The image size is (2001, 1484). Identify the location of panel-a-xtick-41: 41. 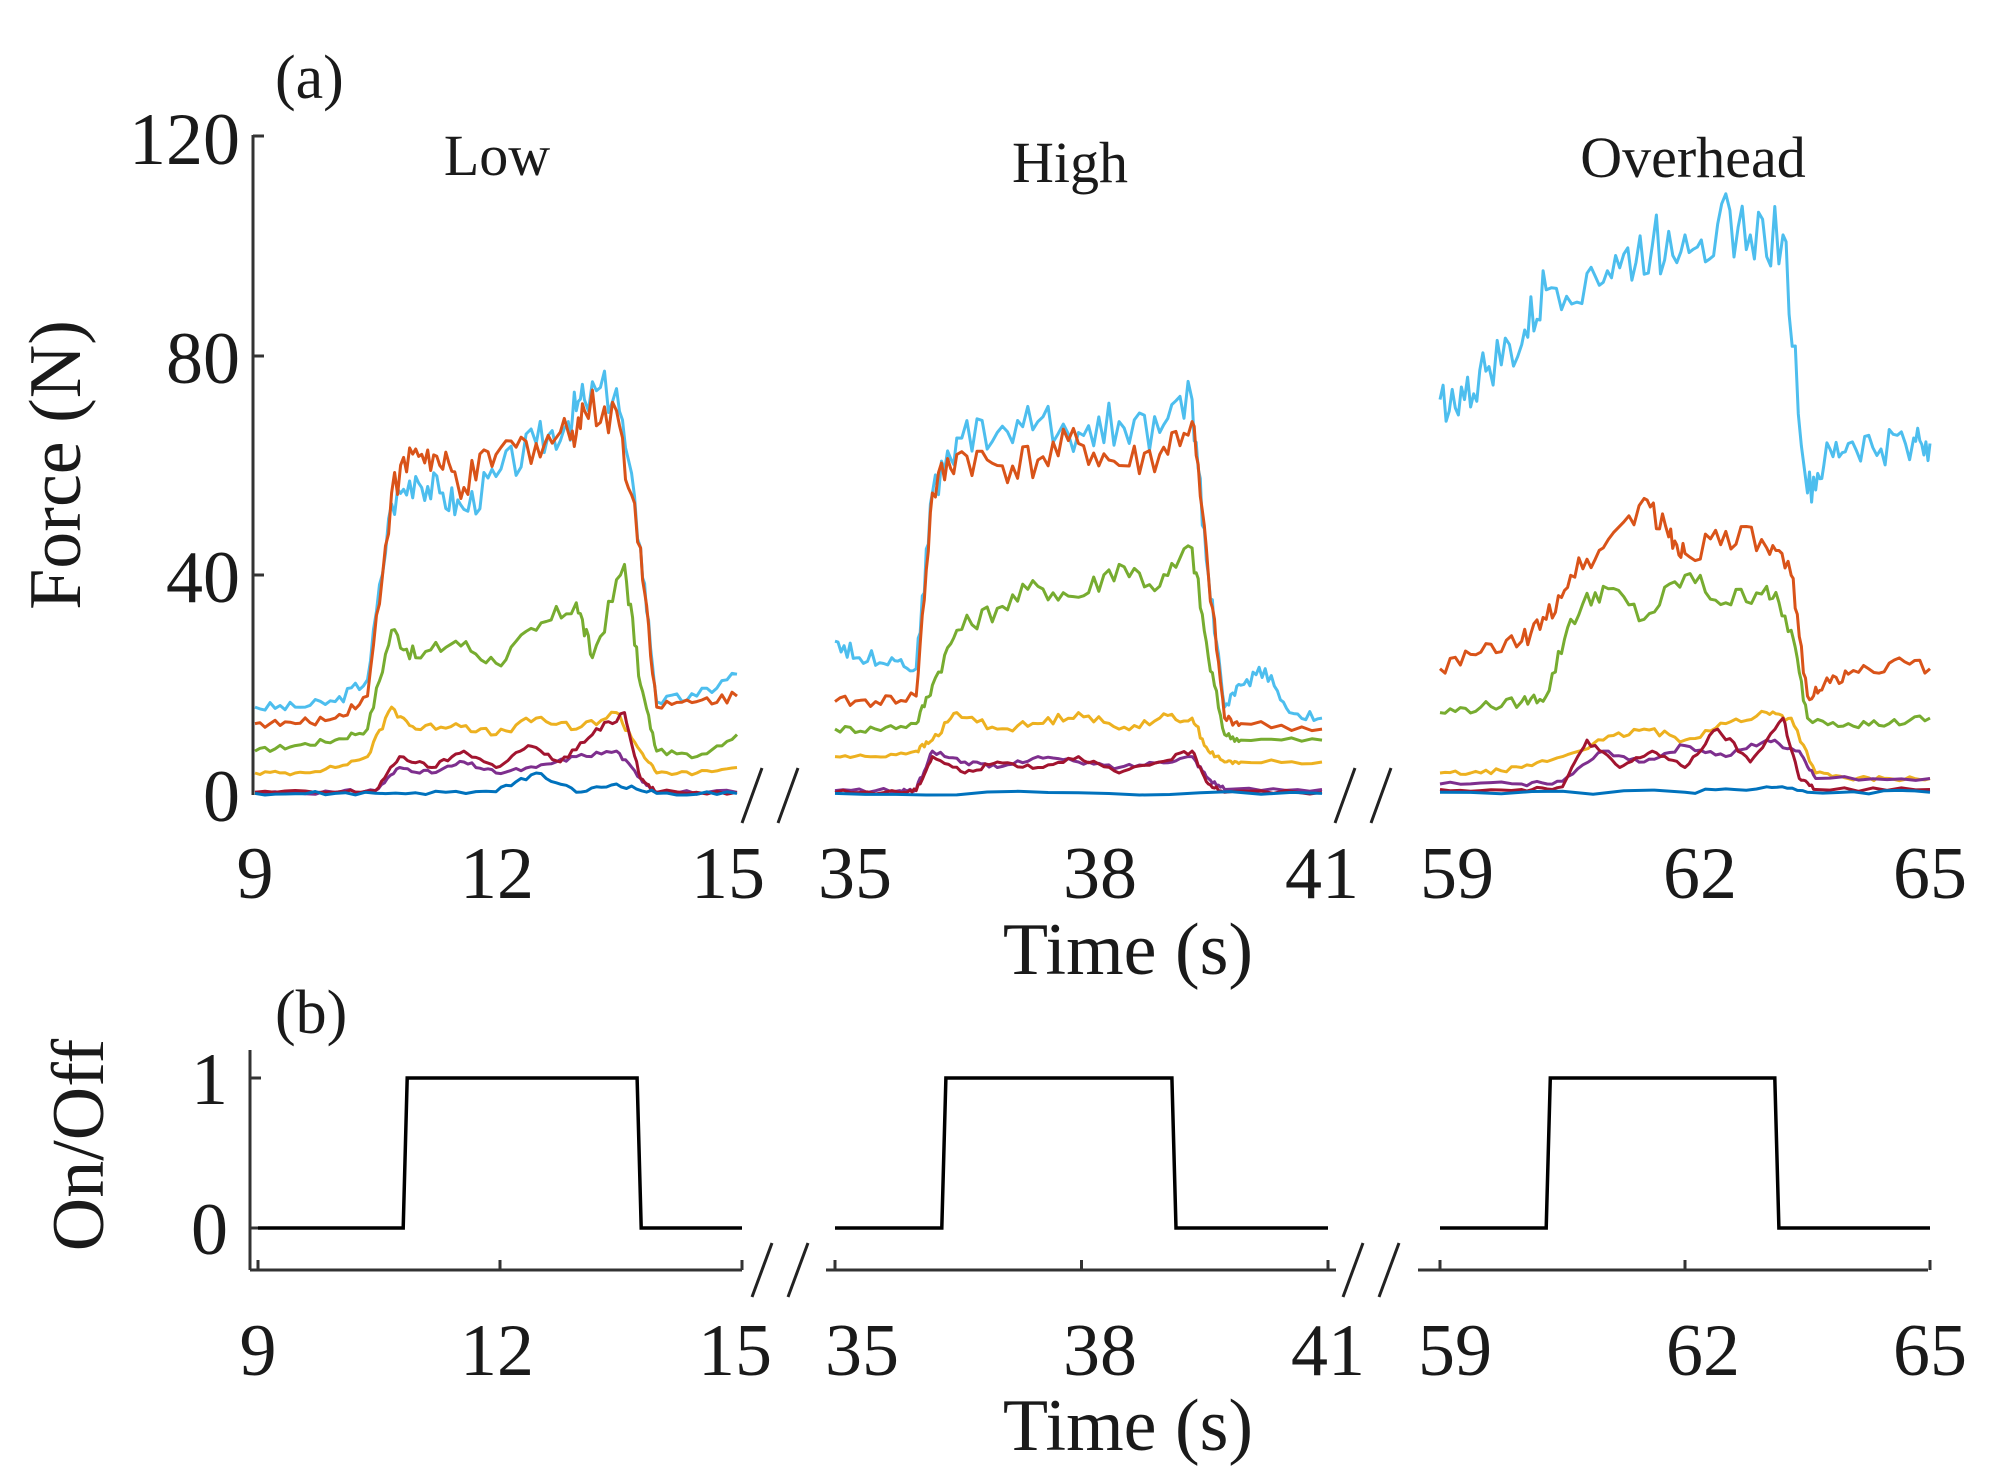
(1322, 874).